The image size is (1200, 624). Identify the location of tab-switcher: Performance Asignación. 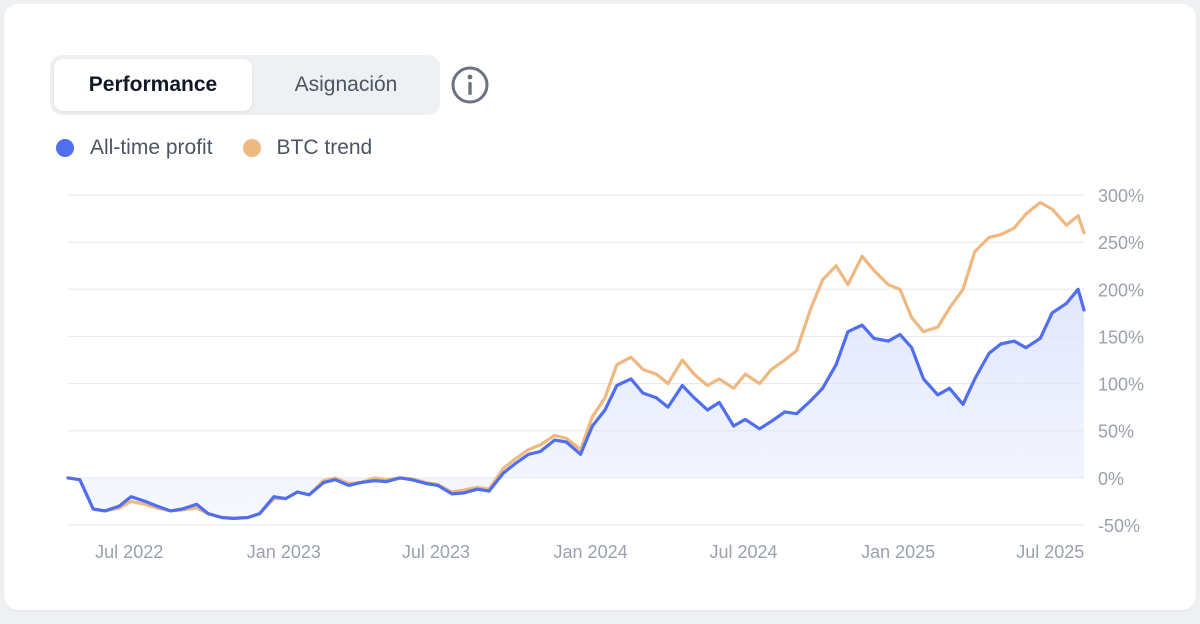
(245, 85).